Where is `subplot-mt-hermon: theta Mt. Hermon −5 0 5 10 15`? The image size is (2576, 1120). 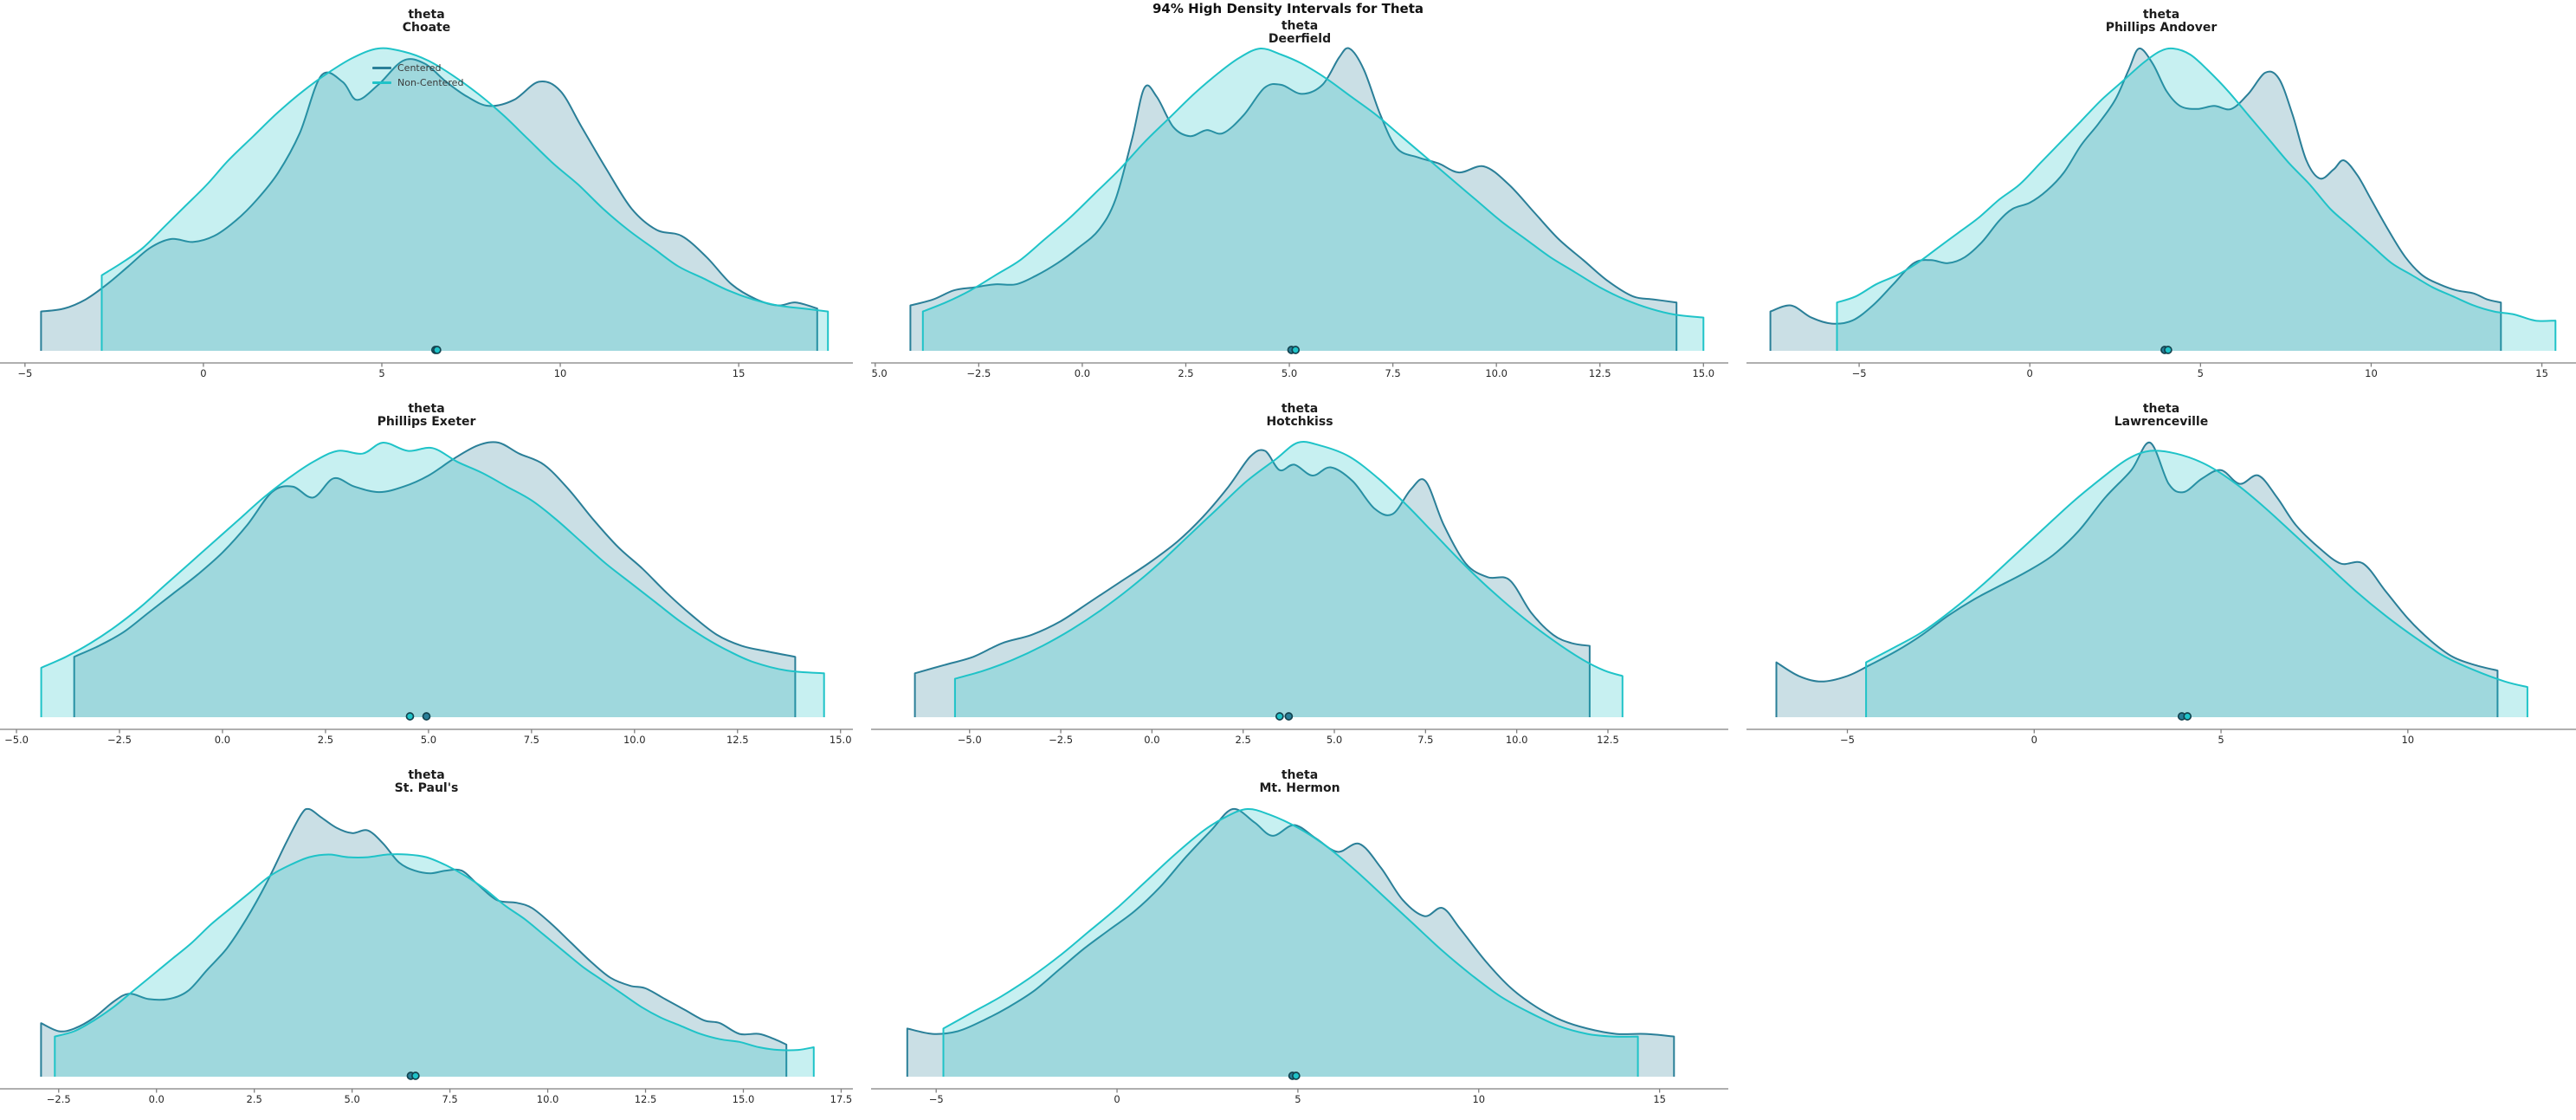
subplot-mt-hermon: theta Mt. Hermon −5 0 5 10 15 is located at coordinates (1299, 941).